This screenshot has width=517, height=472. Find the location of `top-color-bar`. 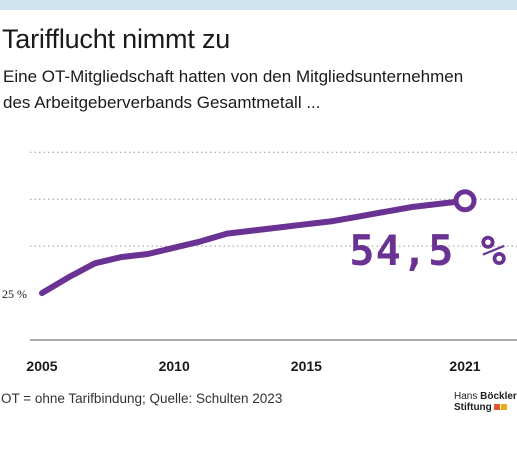

top-color-bar is located at coordinates (258, 5).